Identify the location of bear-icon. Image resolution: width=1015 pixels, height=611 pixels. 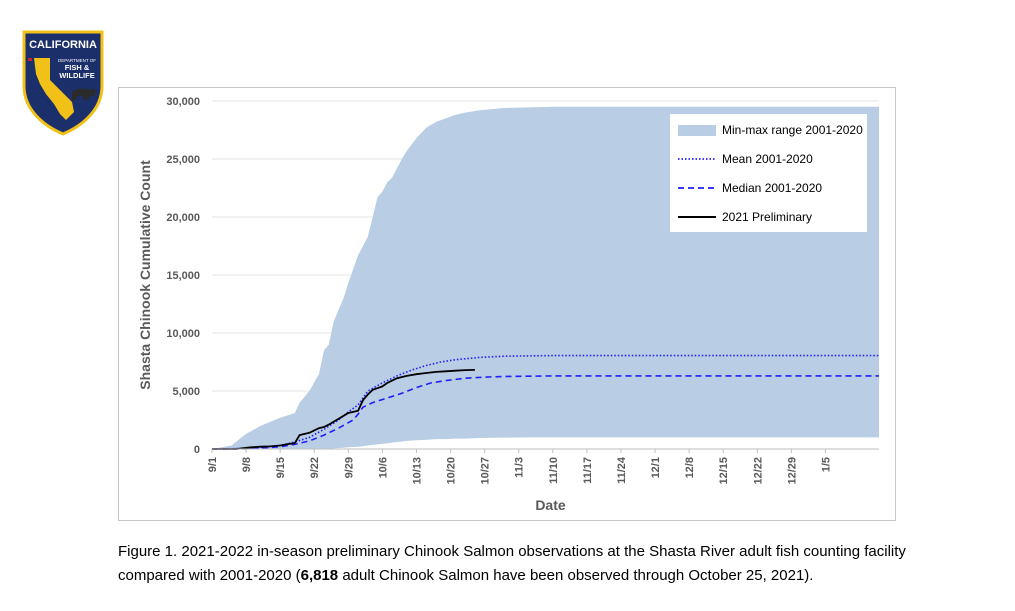
(84, 94).